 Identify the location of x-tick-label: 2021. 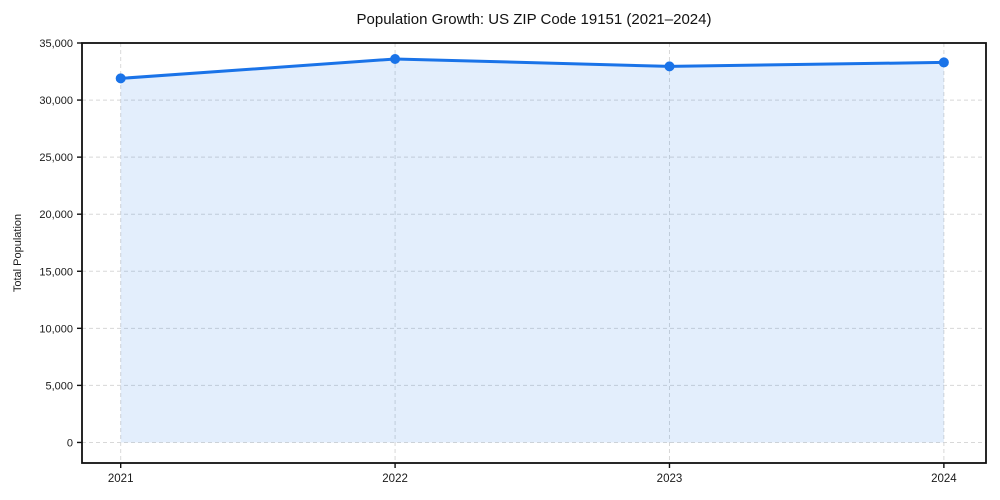
(121, 479).